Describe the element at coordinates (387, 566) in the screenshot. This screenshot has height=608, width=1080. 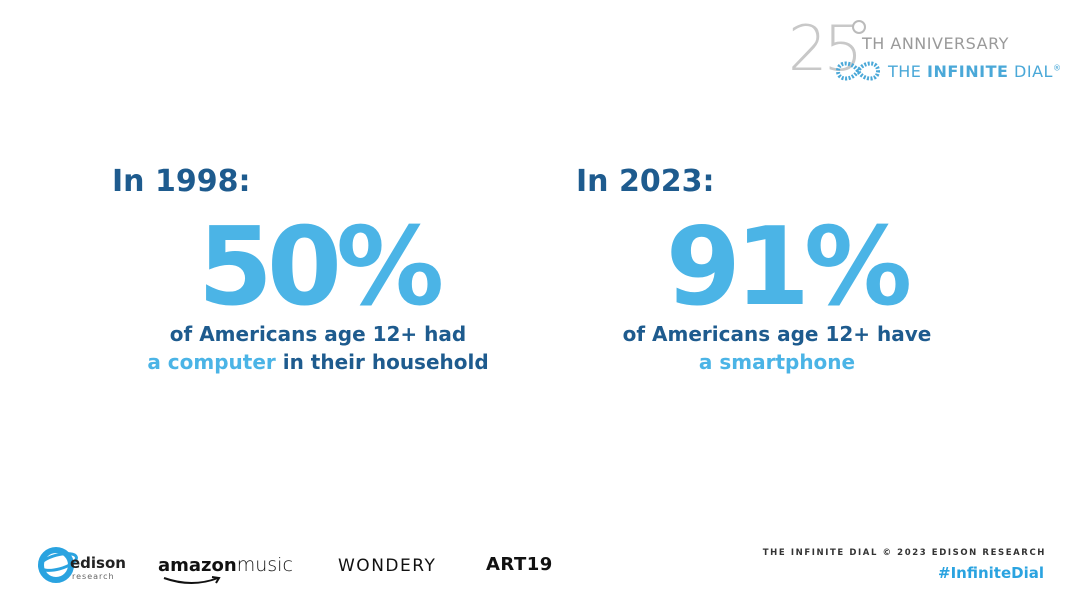
I see `wondery-logo: WONDERY` at that location.